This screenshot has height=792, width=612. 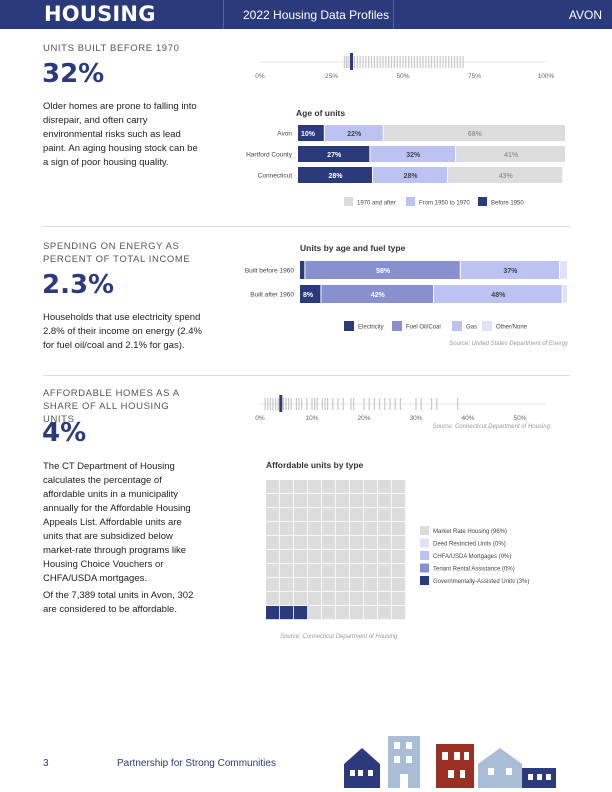 I want to click on legend-label: Before 1950, so click(x=507, y=204).